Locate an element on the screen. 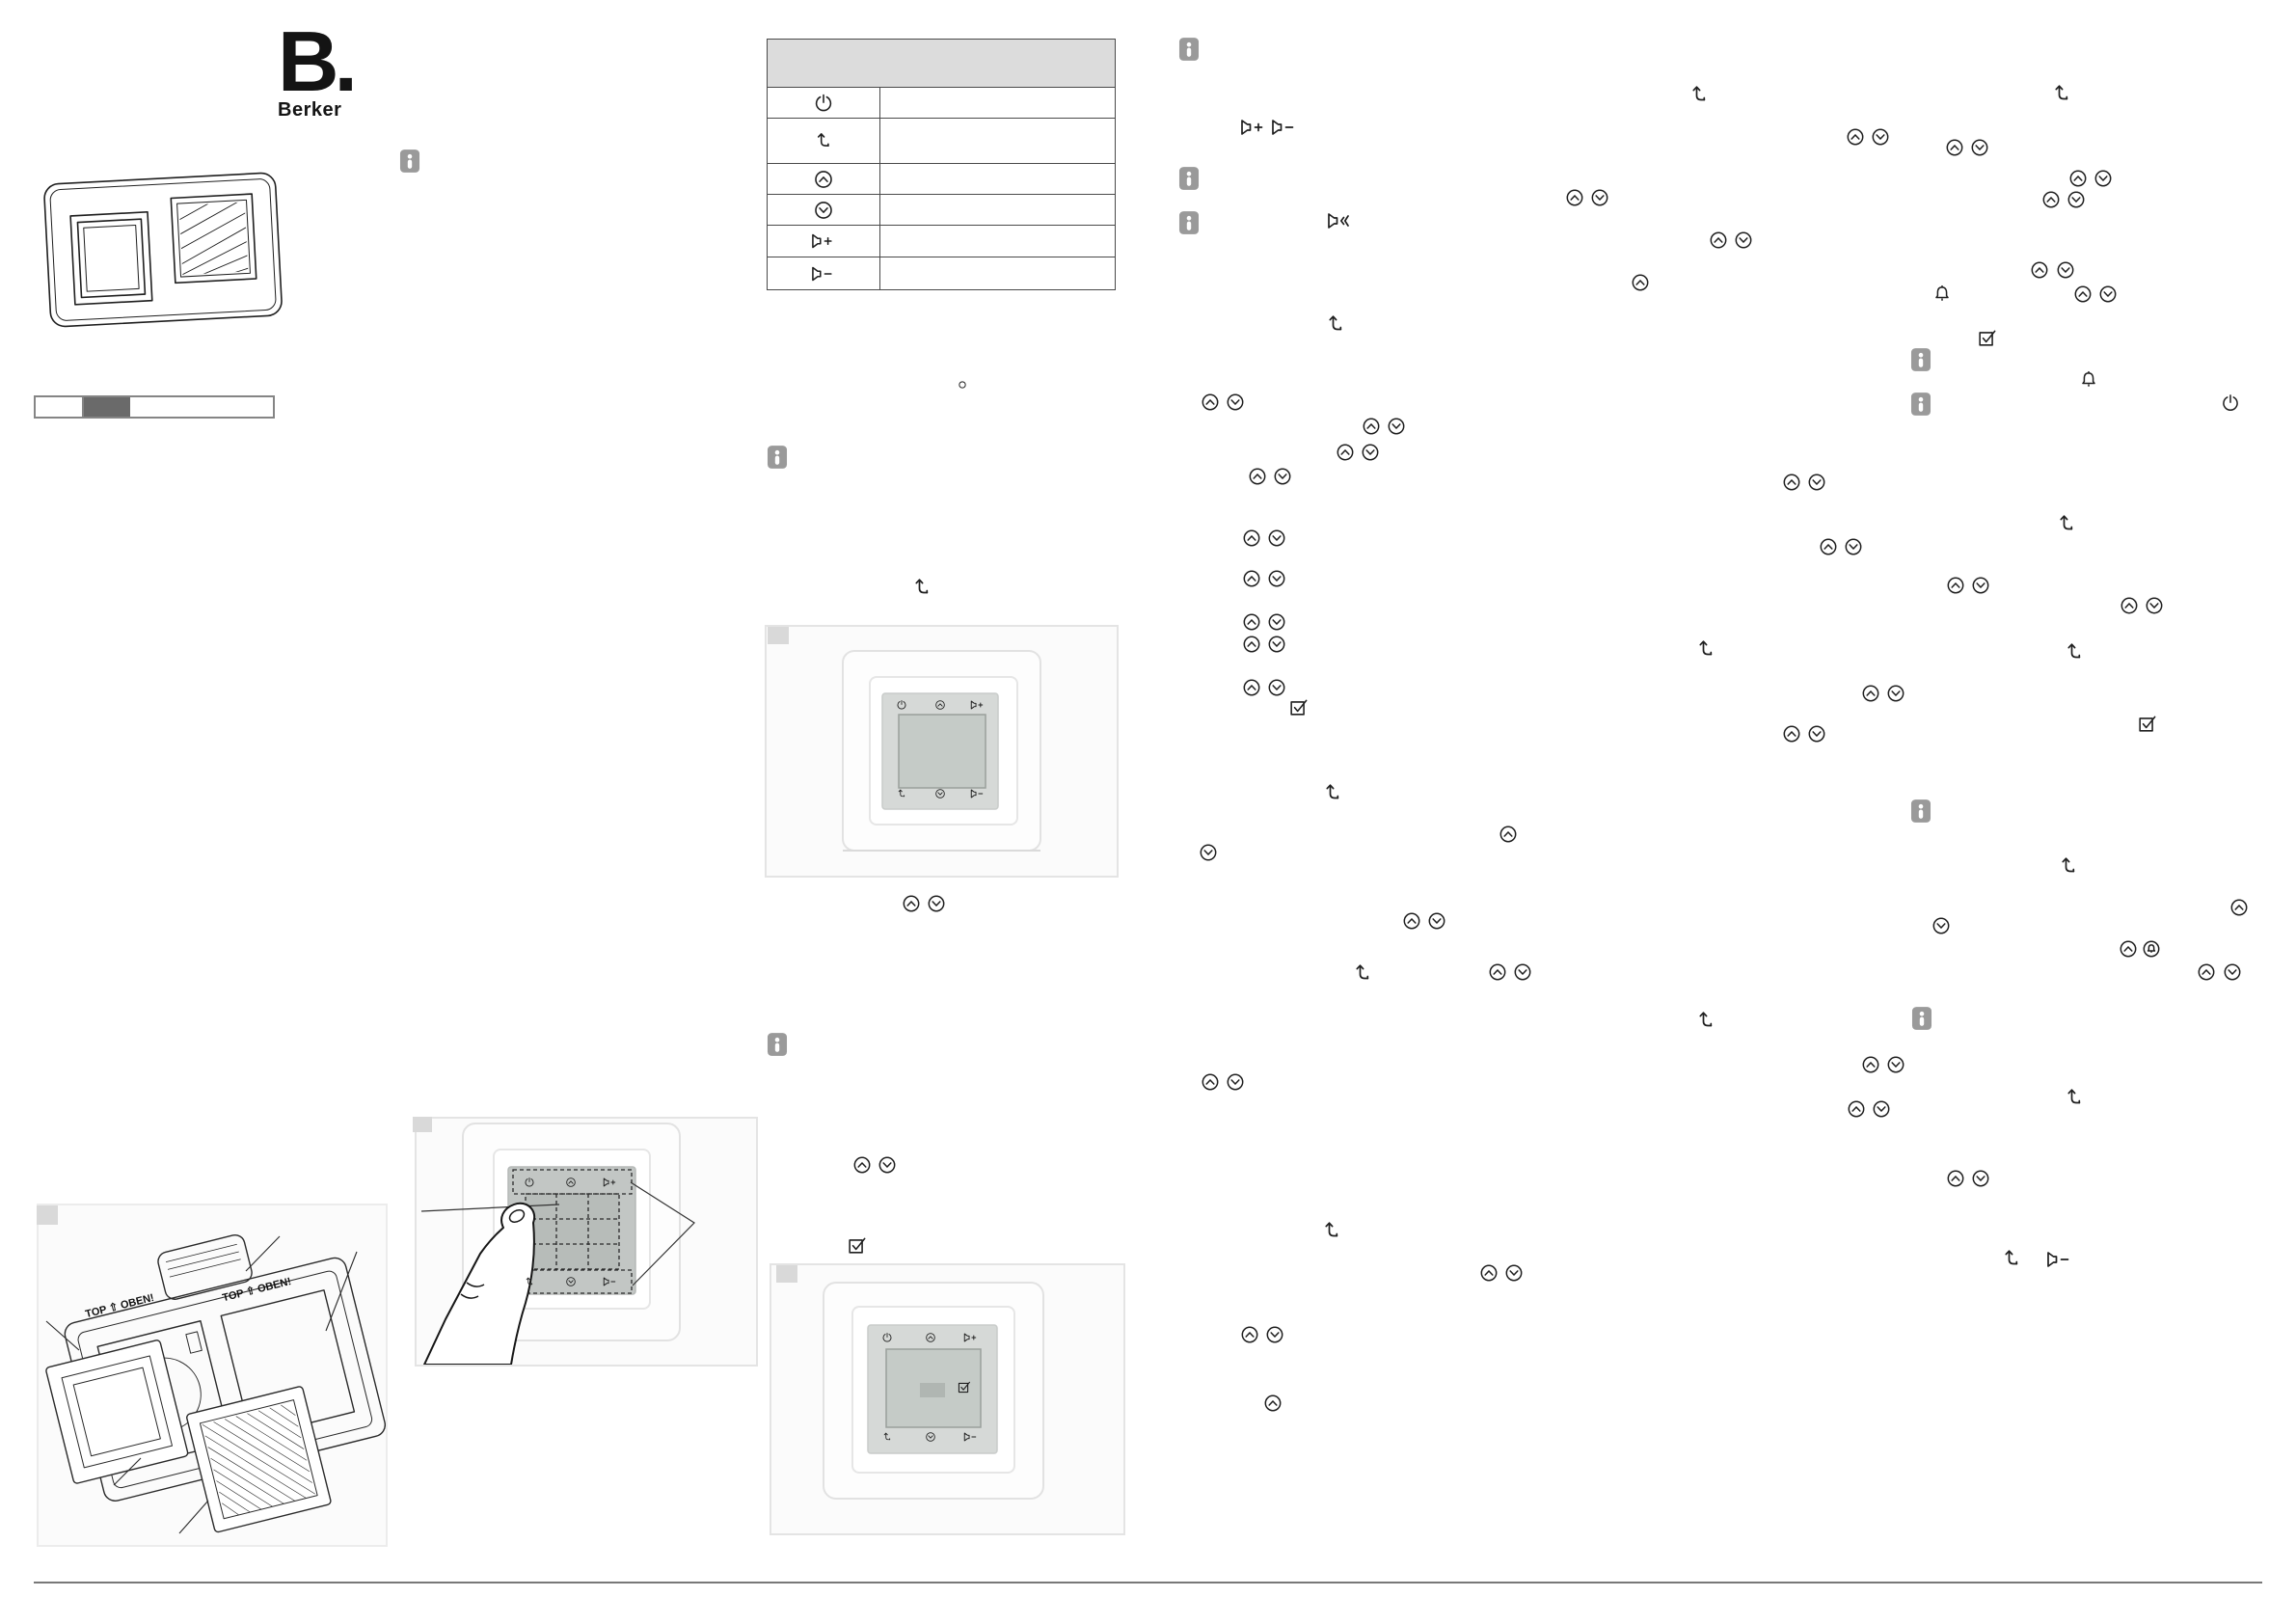 The image size is (2296, 1624). figure-touch-zones is located at coordinates (586, 1242).